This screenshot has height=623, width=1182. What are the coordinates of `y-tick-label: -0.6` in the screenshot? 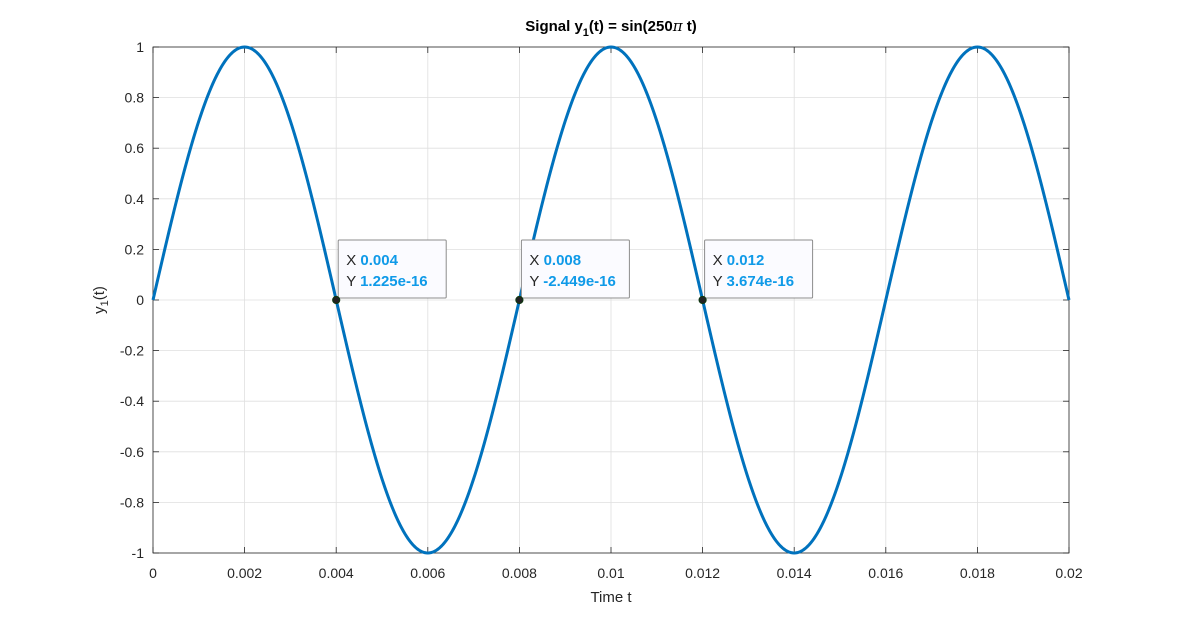 It's located at (132, 452).